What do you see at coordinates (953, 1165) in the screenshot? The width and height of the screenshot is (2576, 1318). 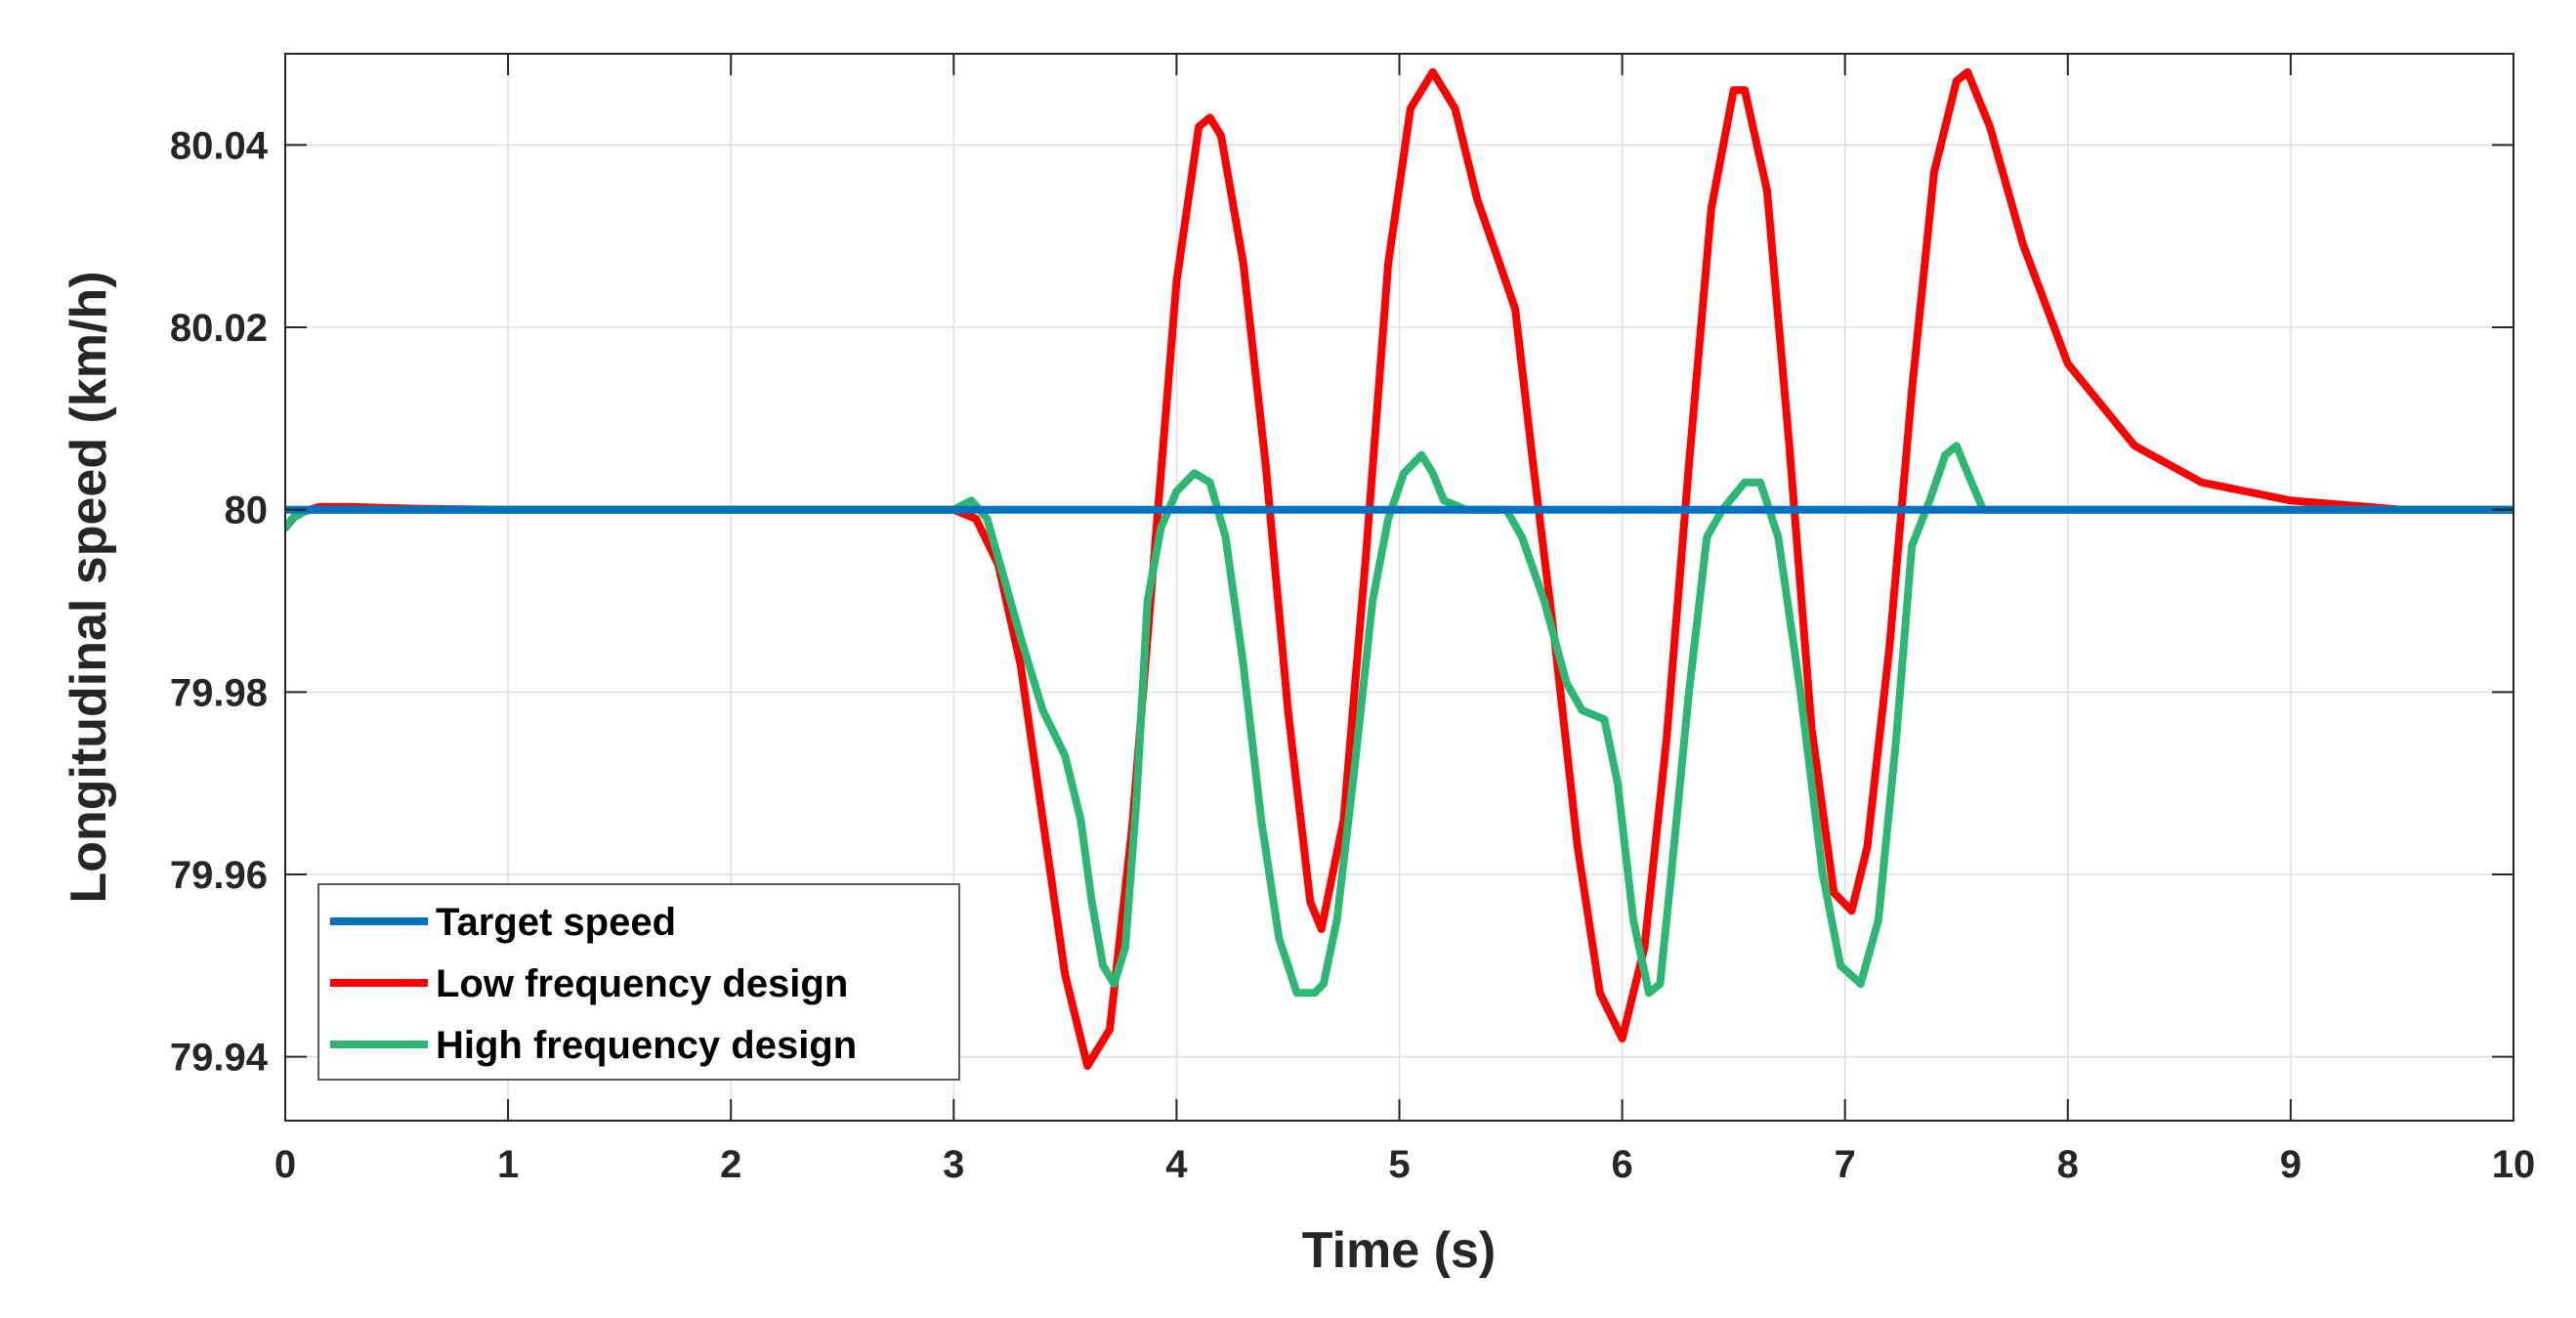 I see `x-tick-label: 3` at bounding box center [953, 1165].